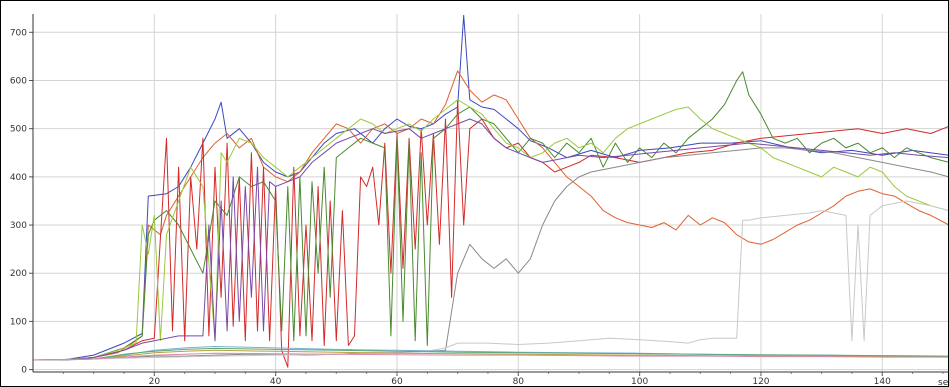 Image resolution: width=949 pixels, height=387 pixels. What do you see at coordinates (18, 178) in the screenshot?
I see `y-tick-label: 400` at bounding box center [18, 178].